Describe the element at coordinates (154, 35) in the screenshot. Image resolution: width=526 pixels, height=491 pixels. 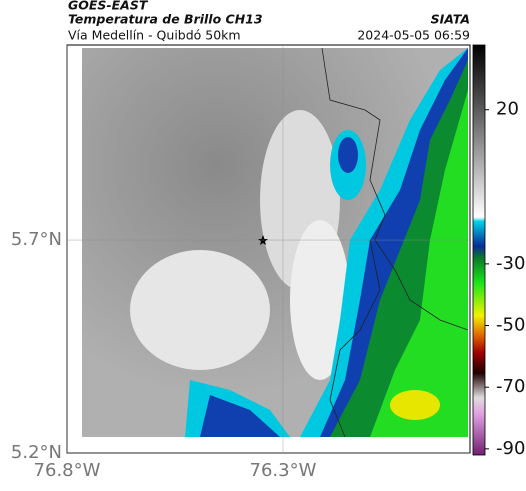
I see `region: Vía Medellín - Quibdó 50km` at that location.